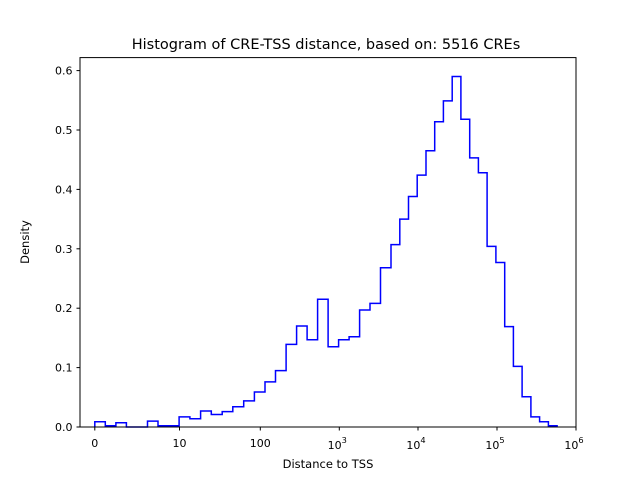  I want to click on x-tick-label: 10⁴, so click(415, 443).